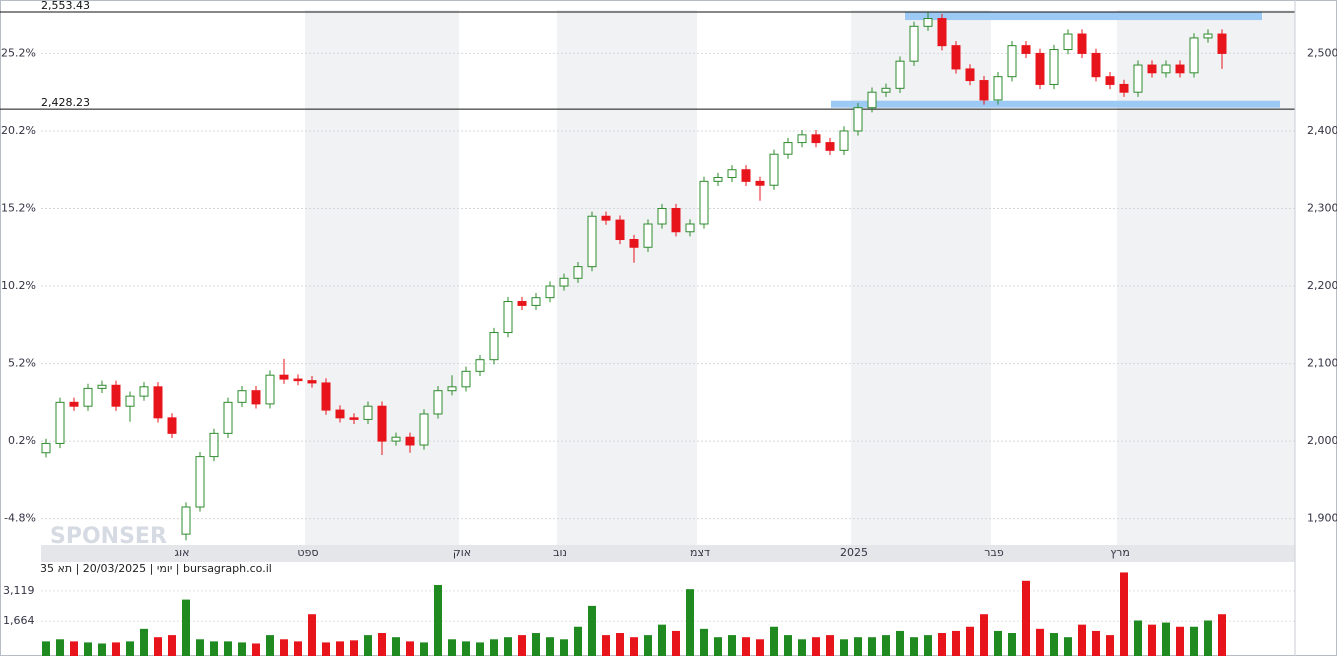  Describe the element at coordinates (22, 440) in the screenshot. I see `y2-tick-label: 0.2%` at that location.